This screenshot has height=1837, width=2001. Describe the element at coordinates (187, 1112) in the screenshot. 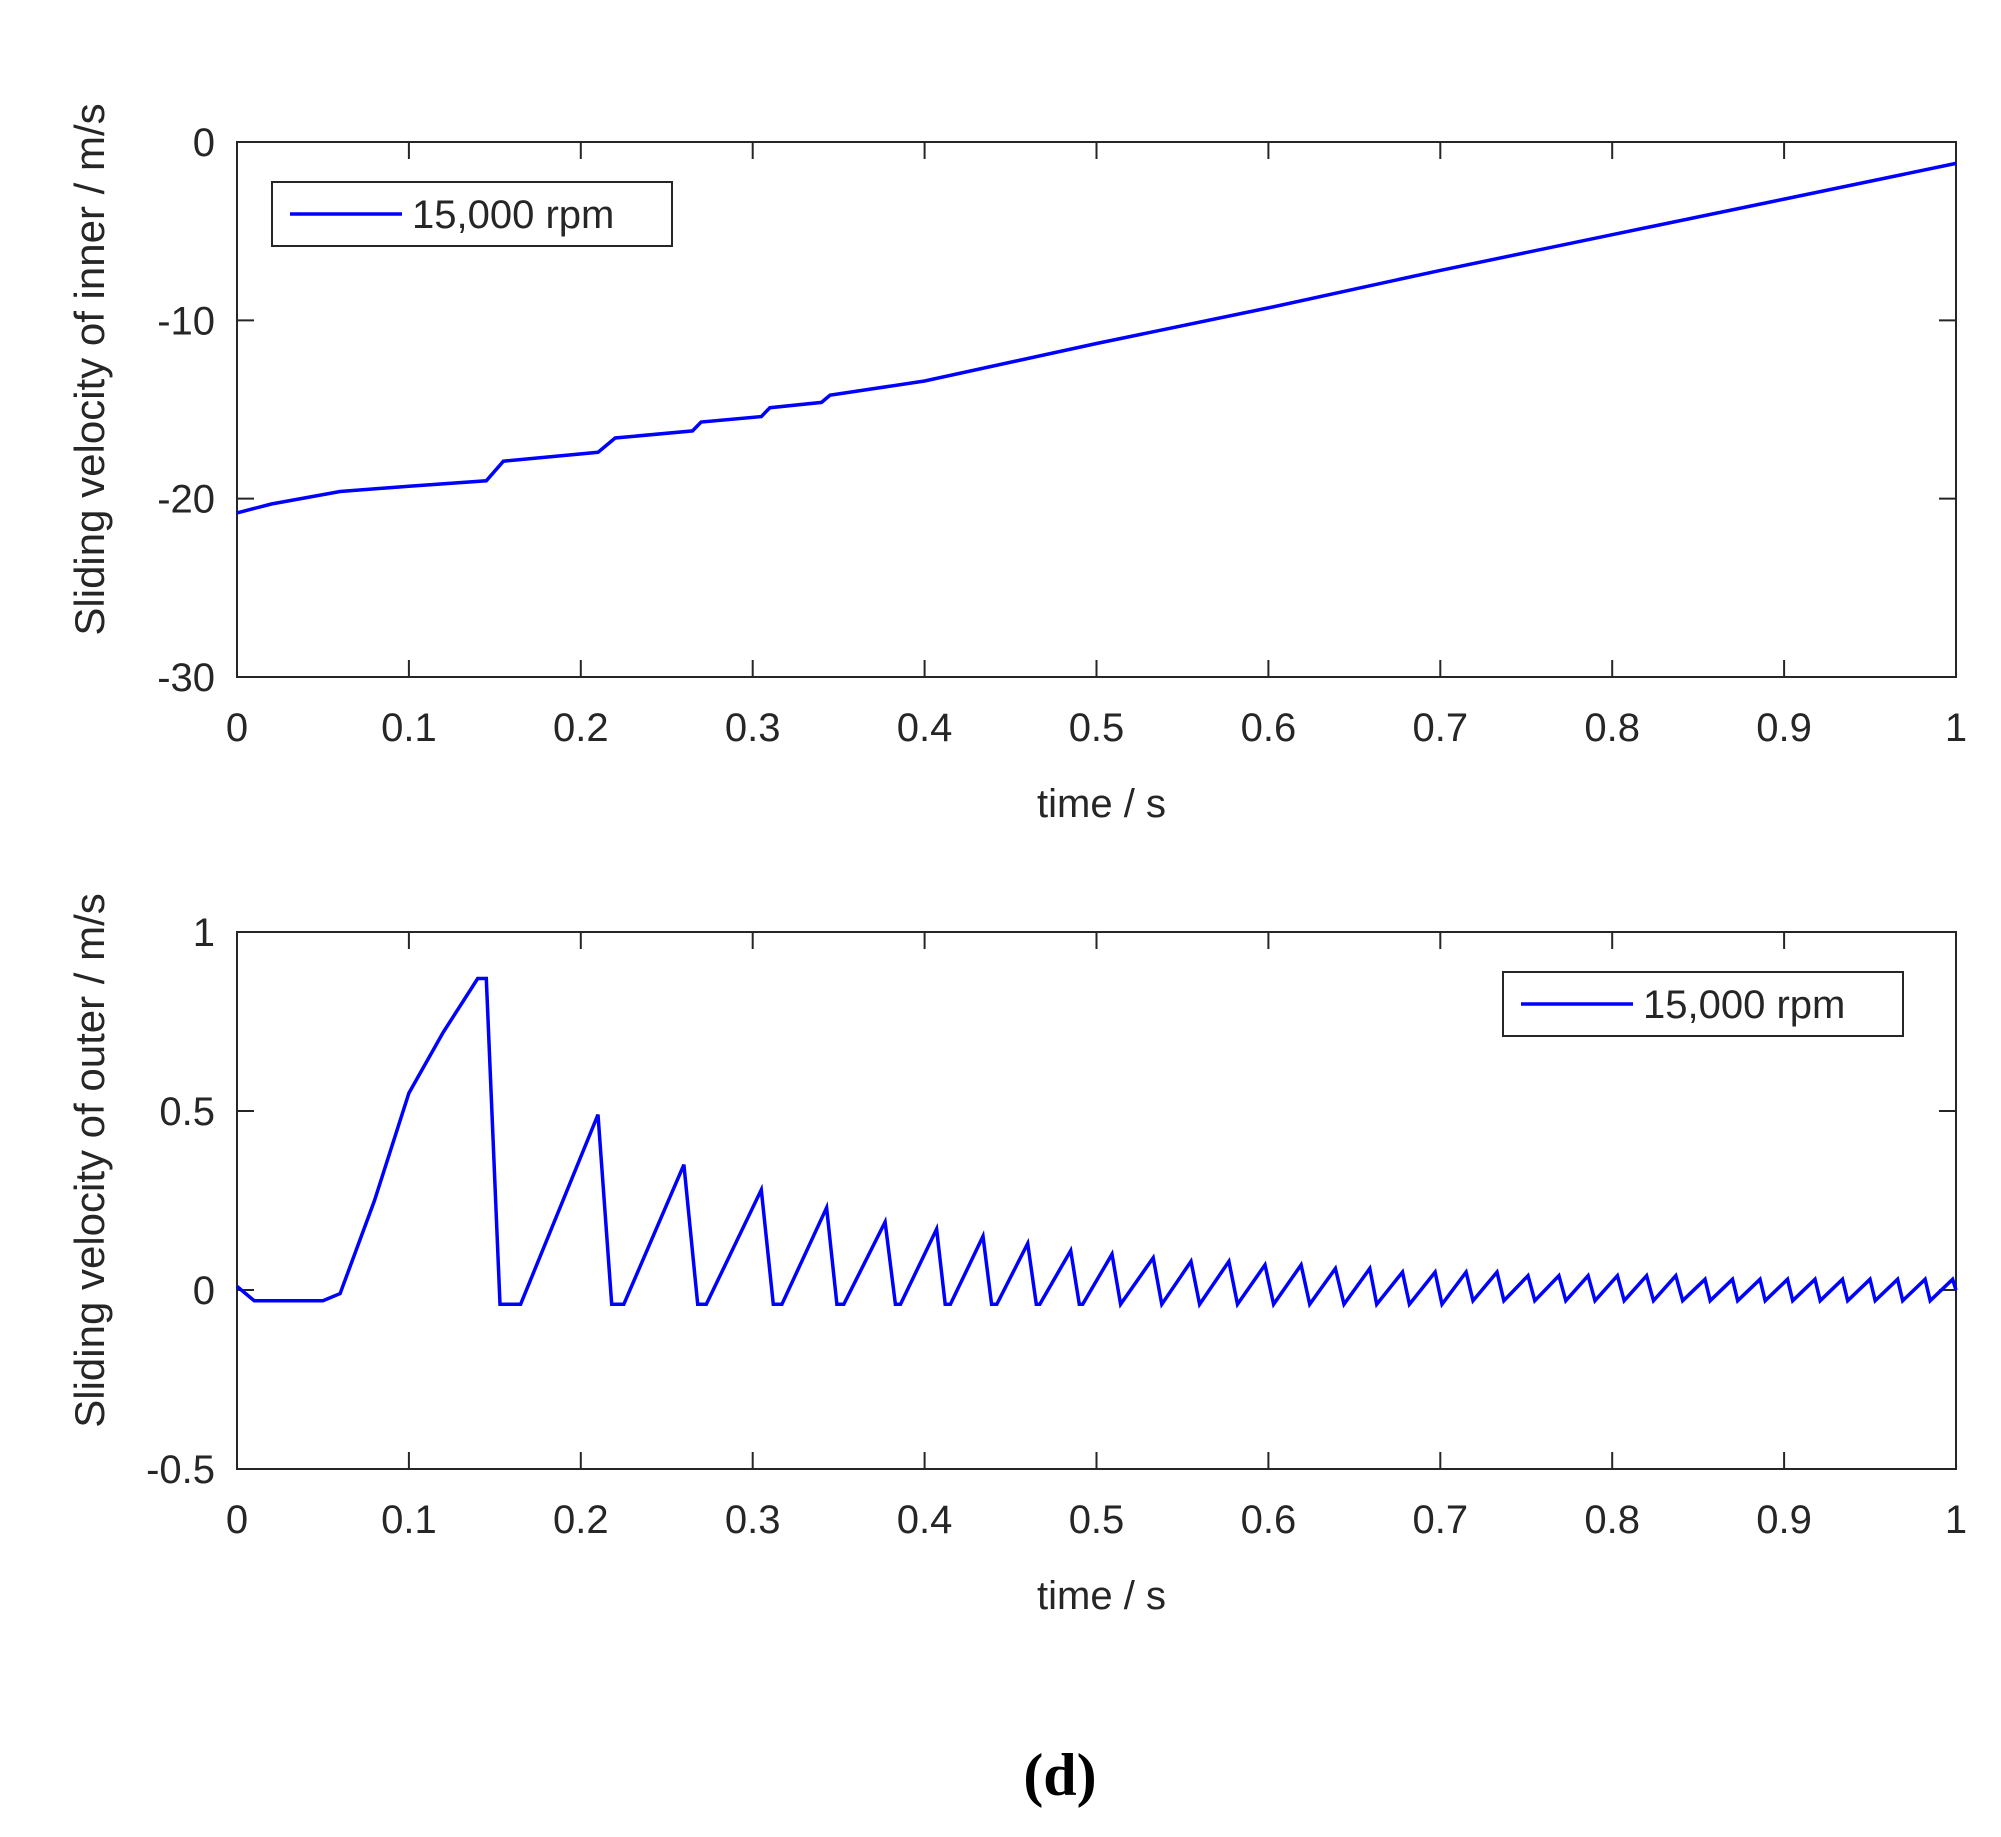

I see `y-tick-label: 0.5` at that location.